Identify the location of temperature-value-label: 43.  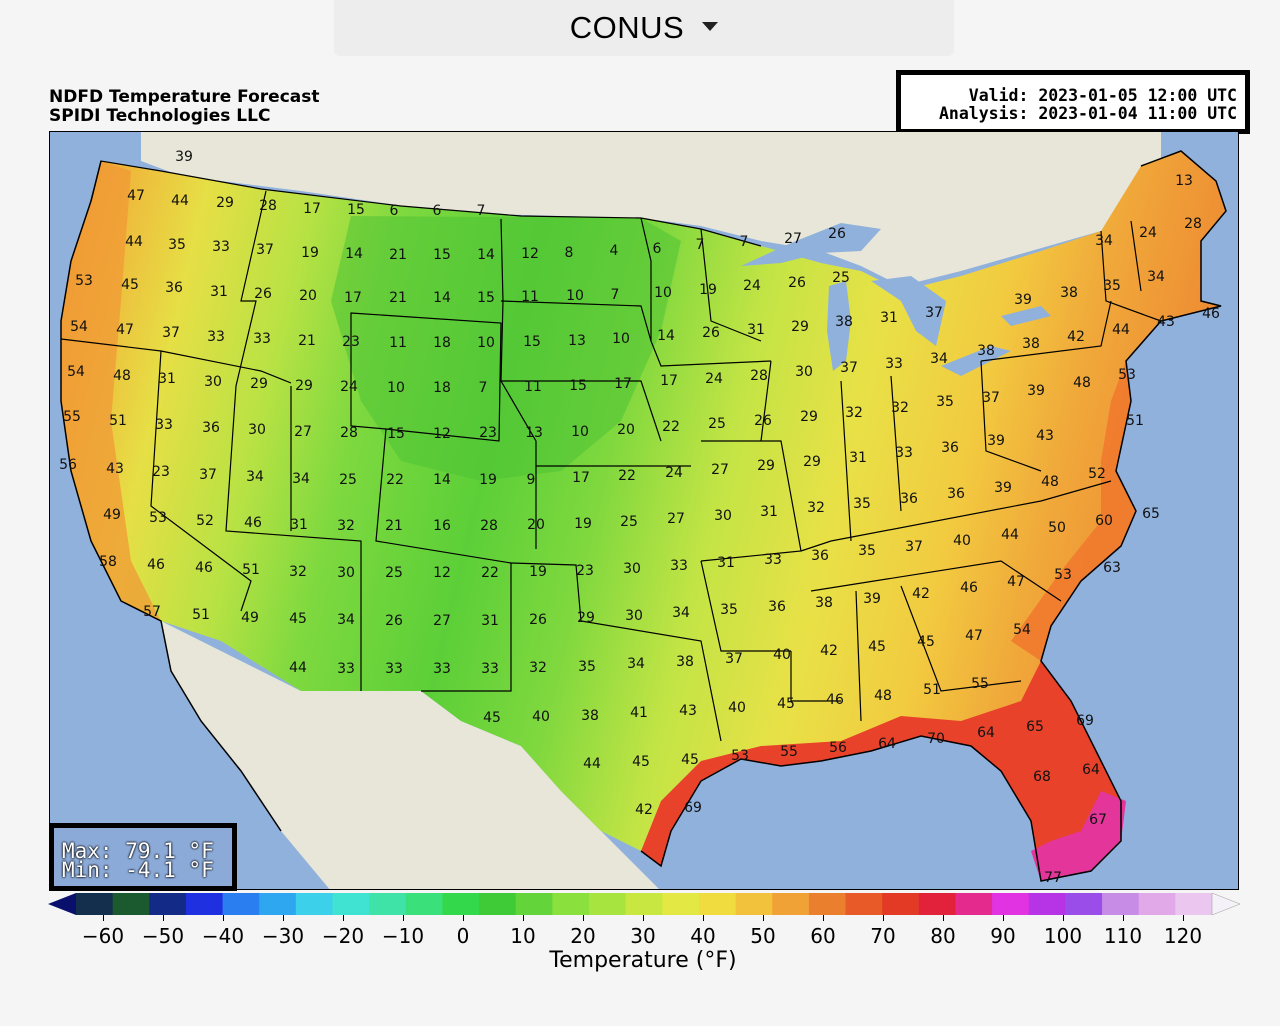
(688, 711).